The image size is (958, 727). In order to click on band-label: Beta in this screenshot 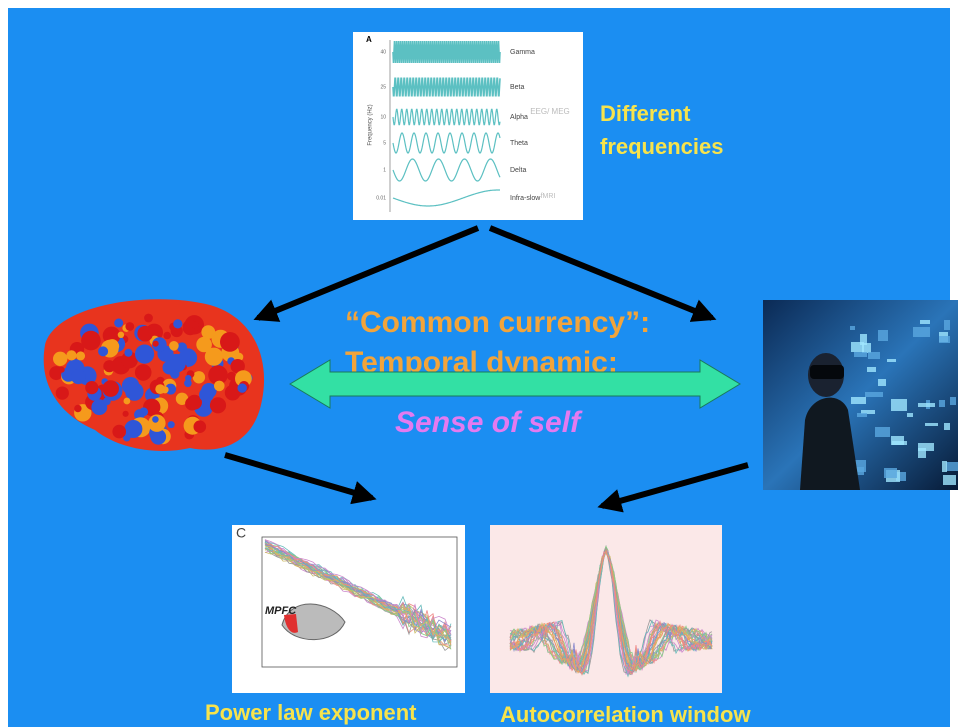, I will do `click(517, 87)`.